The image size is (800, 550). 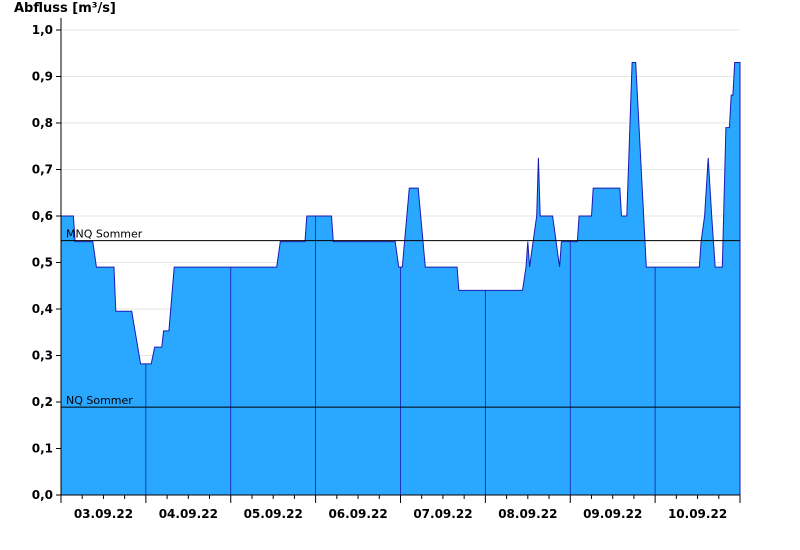 What do you see at coordinates (697, 514) in the screenshot?
I see `x-tick-label: 10.09.22` at bounding box center [697, 514].